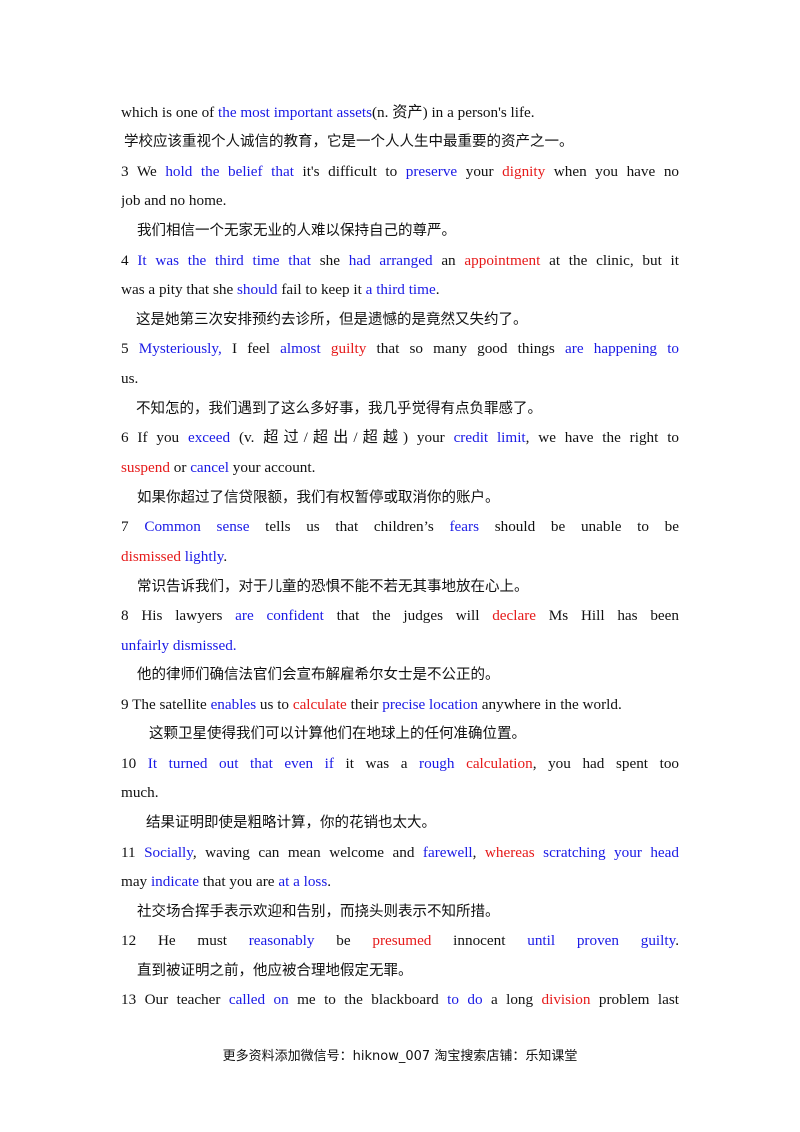 The width and height of the screenshot is (800, 1132). What do you see at coordinates (408, 615) in the screenshot?
I see `plain-text: that the judges will` at bounding box center [408, 615].